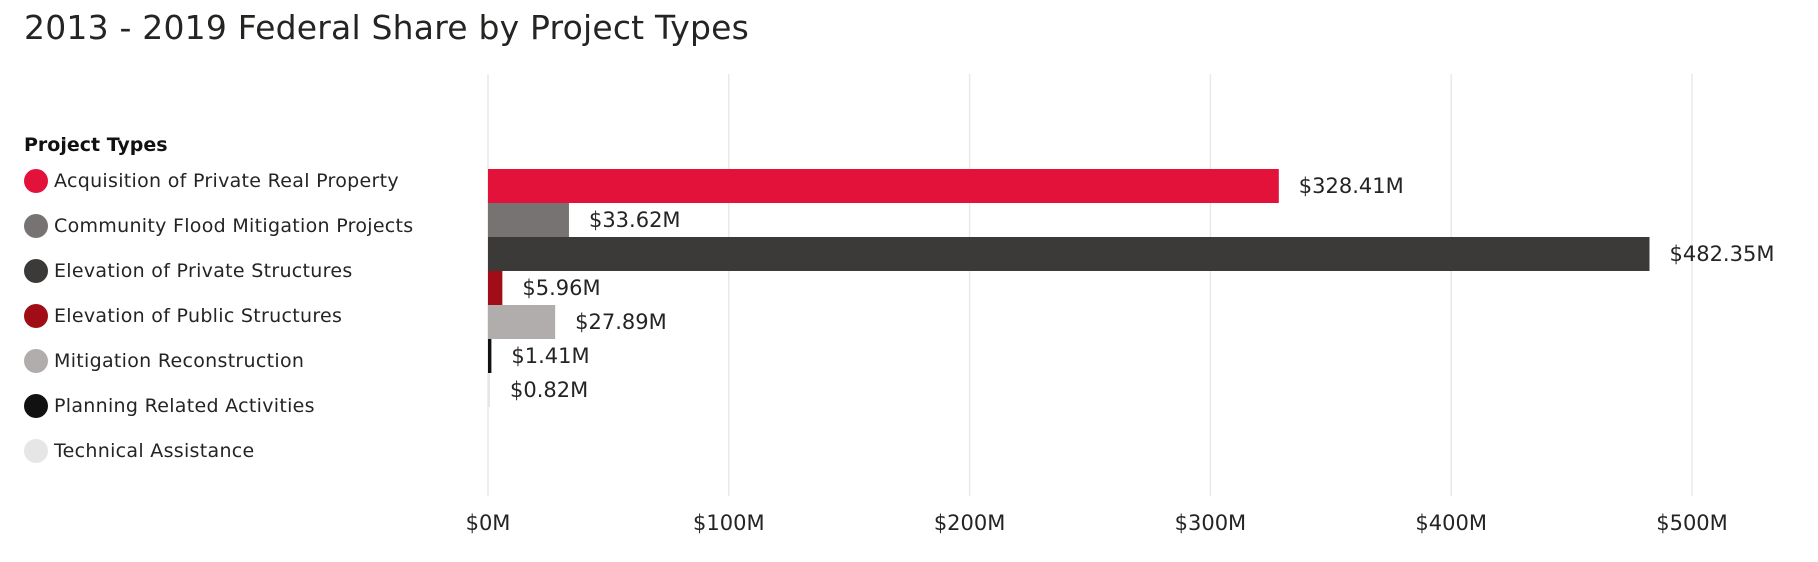 Image resolution: width=1818 pixels, height=562 pixels. I want to click on legend-item: Community Flood Mitigation Projects, so click(244, 225).